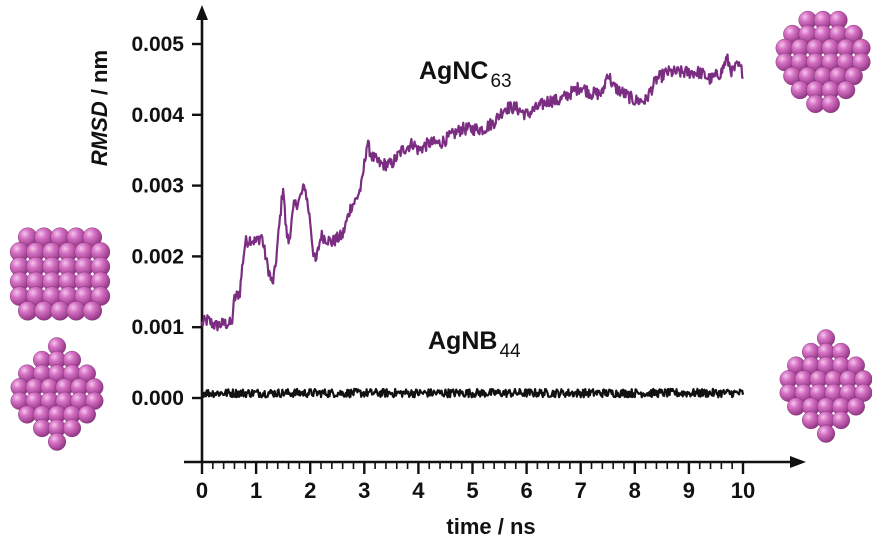 This screenshot has height=547, width=872. What do you see at coordinates (462, 341) in the screenshot?
I see `series-label-agnb44-main: AgNB` at bounding box center [462, 341].